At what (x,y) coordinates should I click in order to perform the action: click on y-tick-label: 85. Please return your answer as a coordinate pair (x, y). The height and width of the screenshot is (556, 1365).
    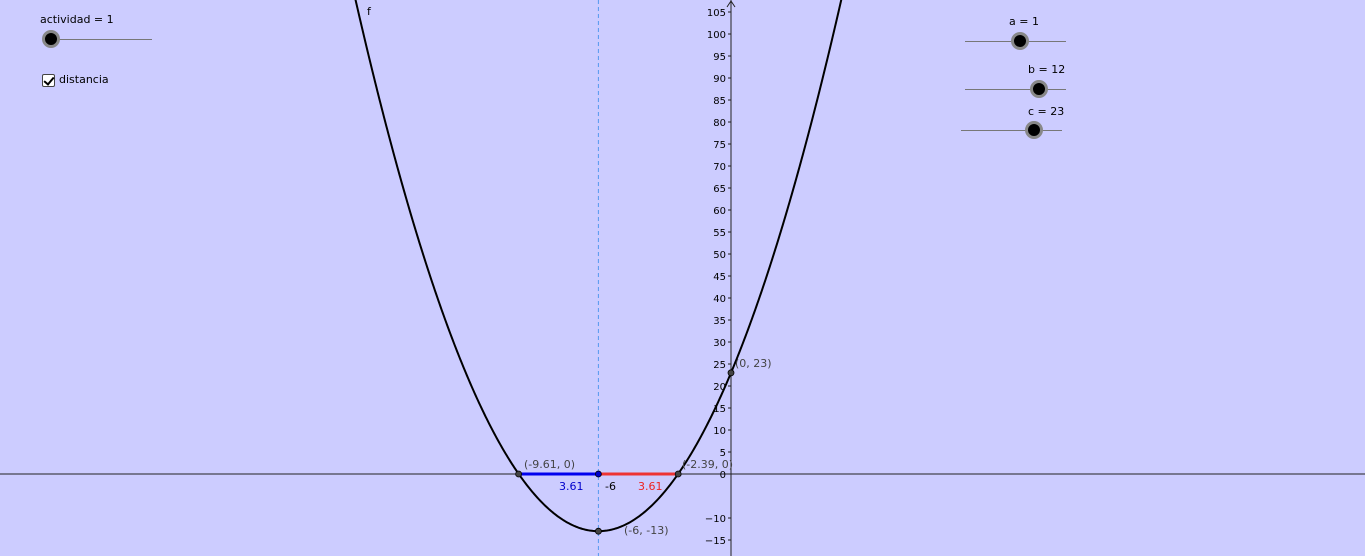
    Looking at the image, I should click on (719, 101).